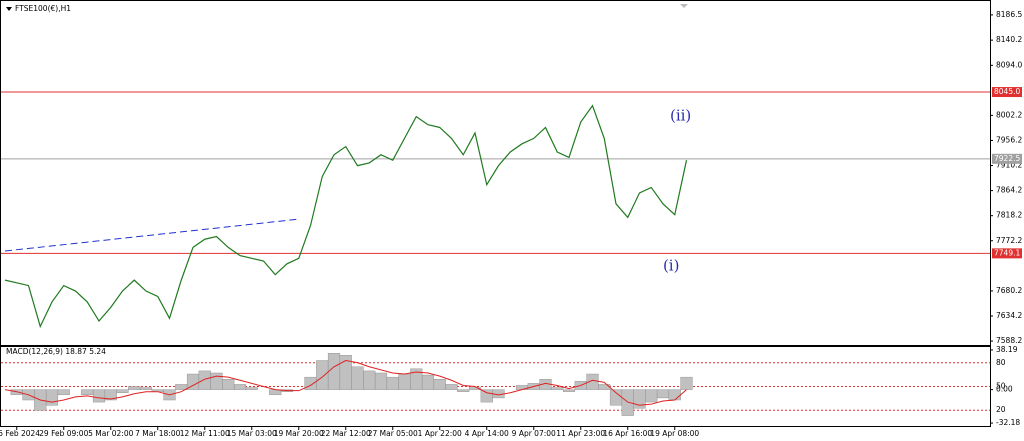 The height and width of the screenshot is (441, 1024). Describe the element at coordinates (1009, 340) in the screenshot. I see `y-tick-label: 7588.2` at that location.